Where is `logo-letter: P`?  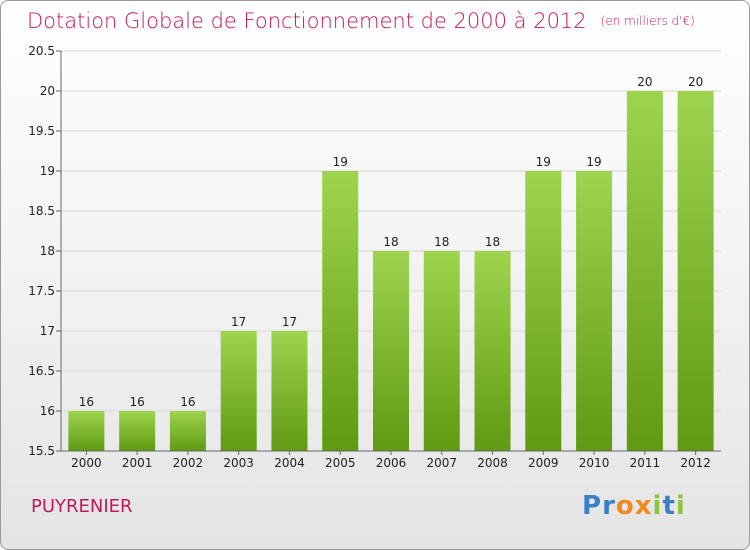 logo-letter: P is located at coordinates (592, 506).